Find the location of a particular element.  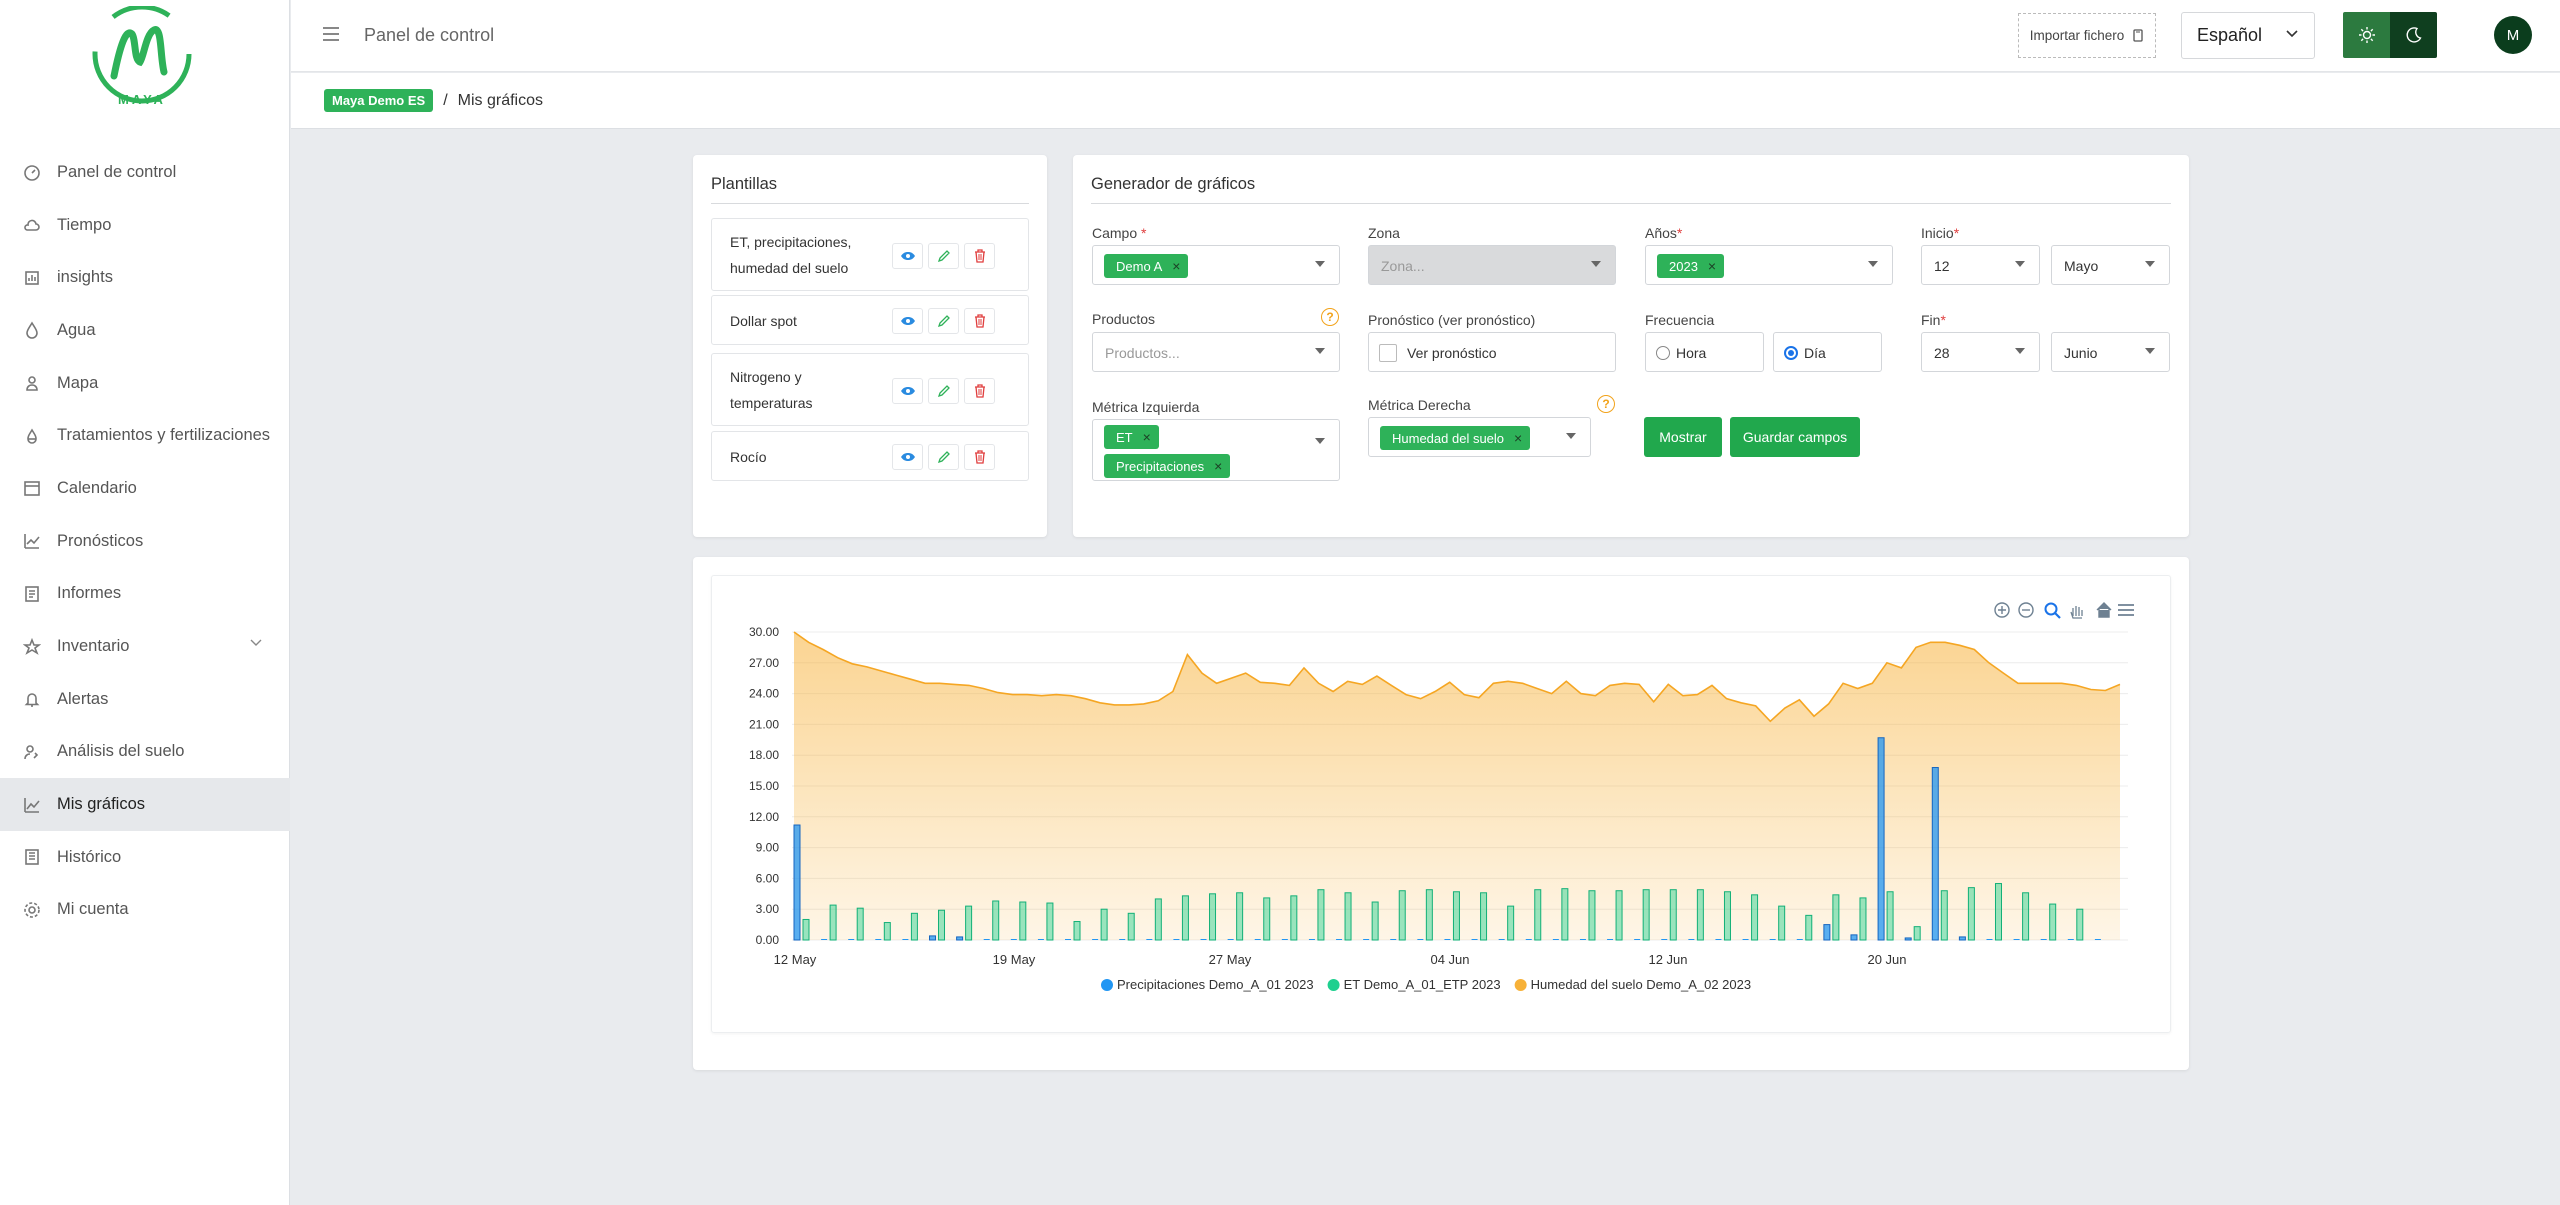

frecuencia-hora-option: Hora is located at coordinates (1704, 352).